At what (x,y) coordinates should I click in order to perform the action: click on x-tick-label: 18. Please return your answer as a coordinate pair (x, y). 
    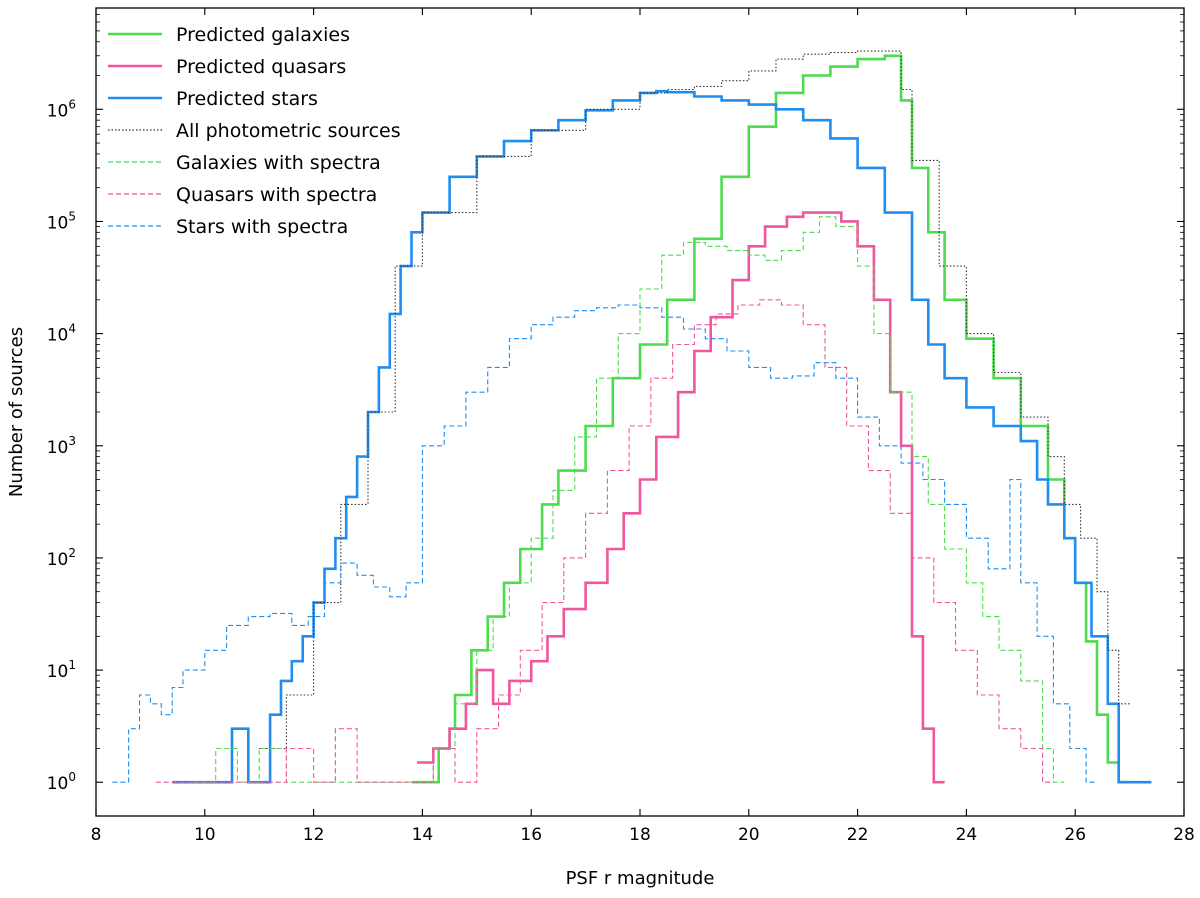
    Looking at the image, I should click on (640, 835).